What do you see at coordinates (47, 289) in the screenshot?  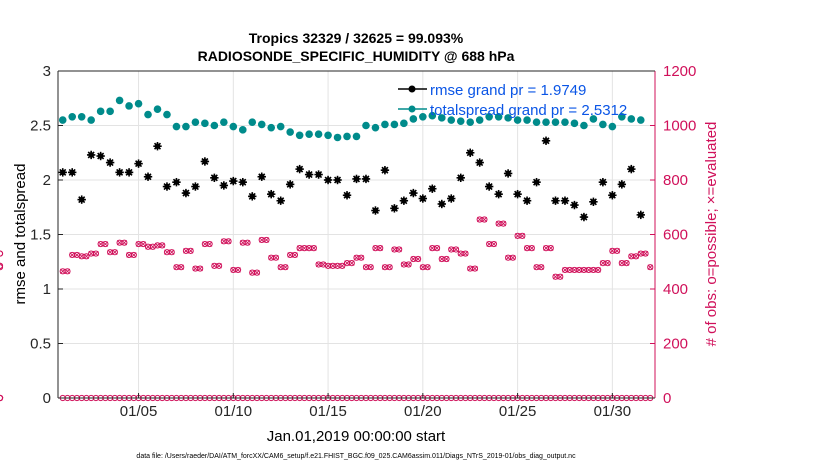 I see `y-tick-label-left: 1` at bounding box center [47, 289].